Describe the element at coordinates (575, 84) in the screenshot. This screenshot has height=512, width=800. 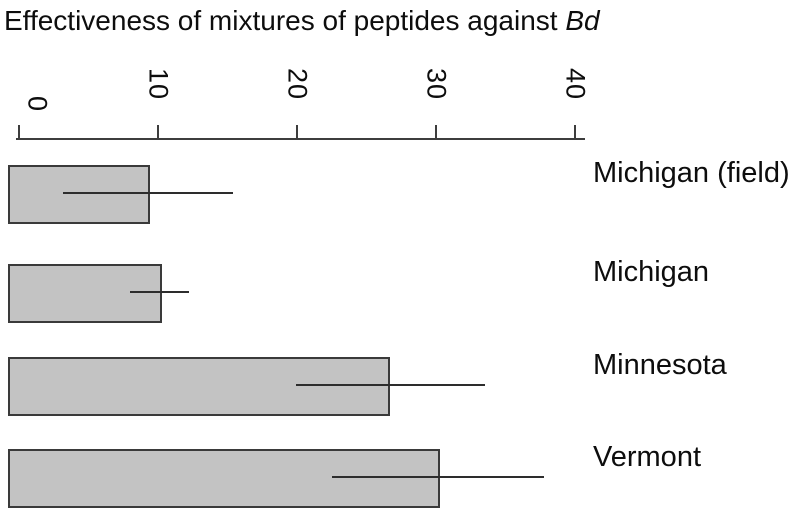
I see `x-axis-tick-label: 40` at that location.